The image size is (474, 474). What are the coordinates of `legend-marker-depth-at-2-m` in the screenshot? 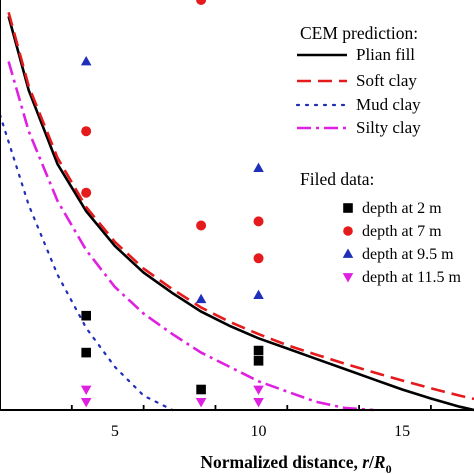 It's located at (348, 208).